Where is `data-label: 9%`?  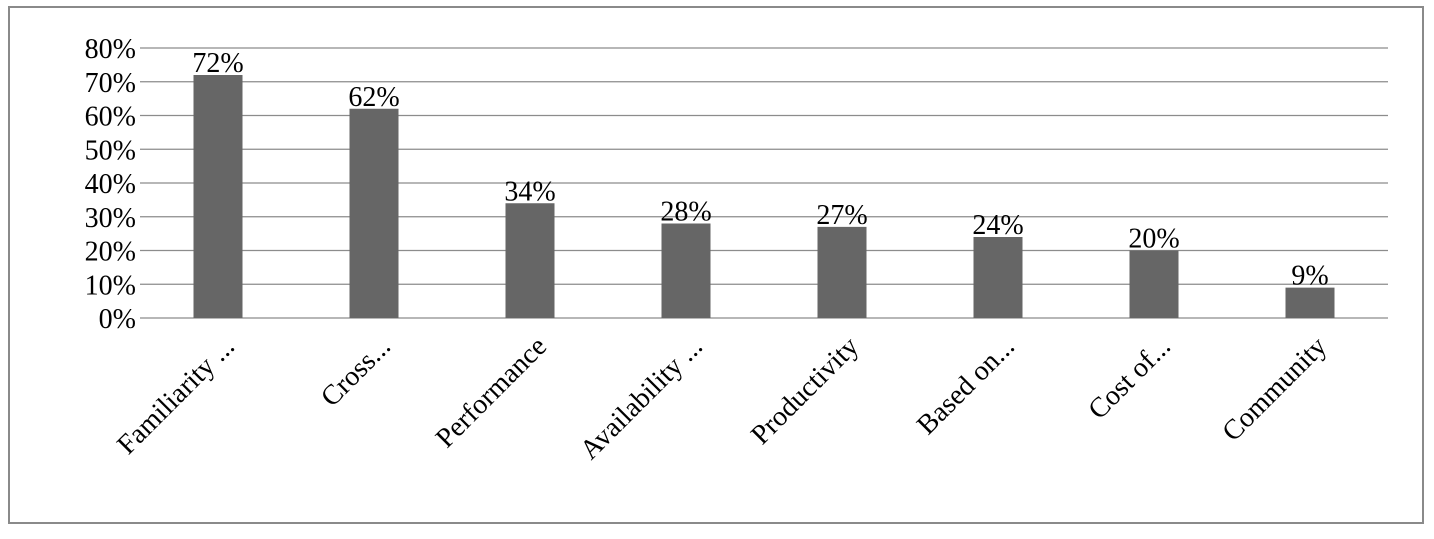
data-label: 9% is located at coordinates (1309, 276).